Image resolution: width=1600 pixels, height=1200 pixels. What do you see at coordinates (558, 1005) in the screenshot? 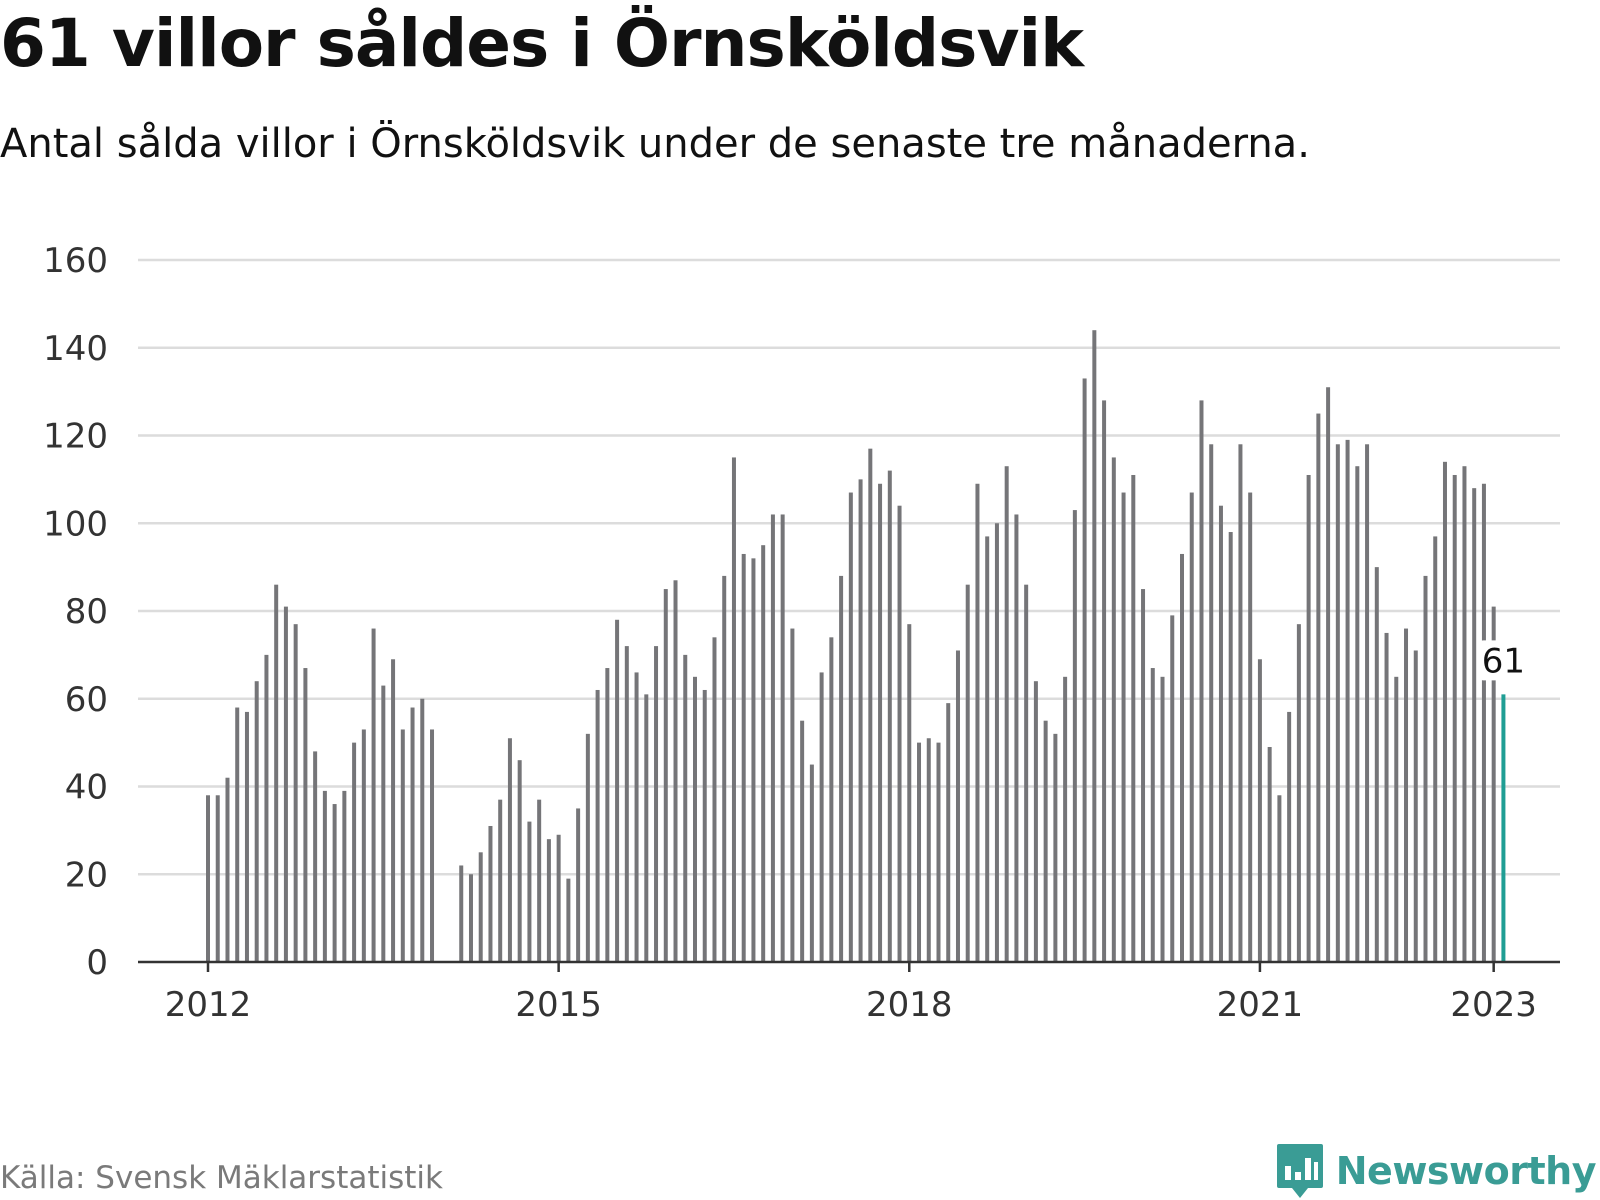
I see `x-tick-label: 2015` at bounding box center [558, 1005].